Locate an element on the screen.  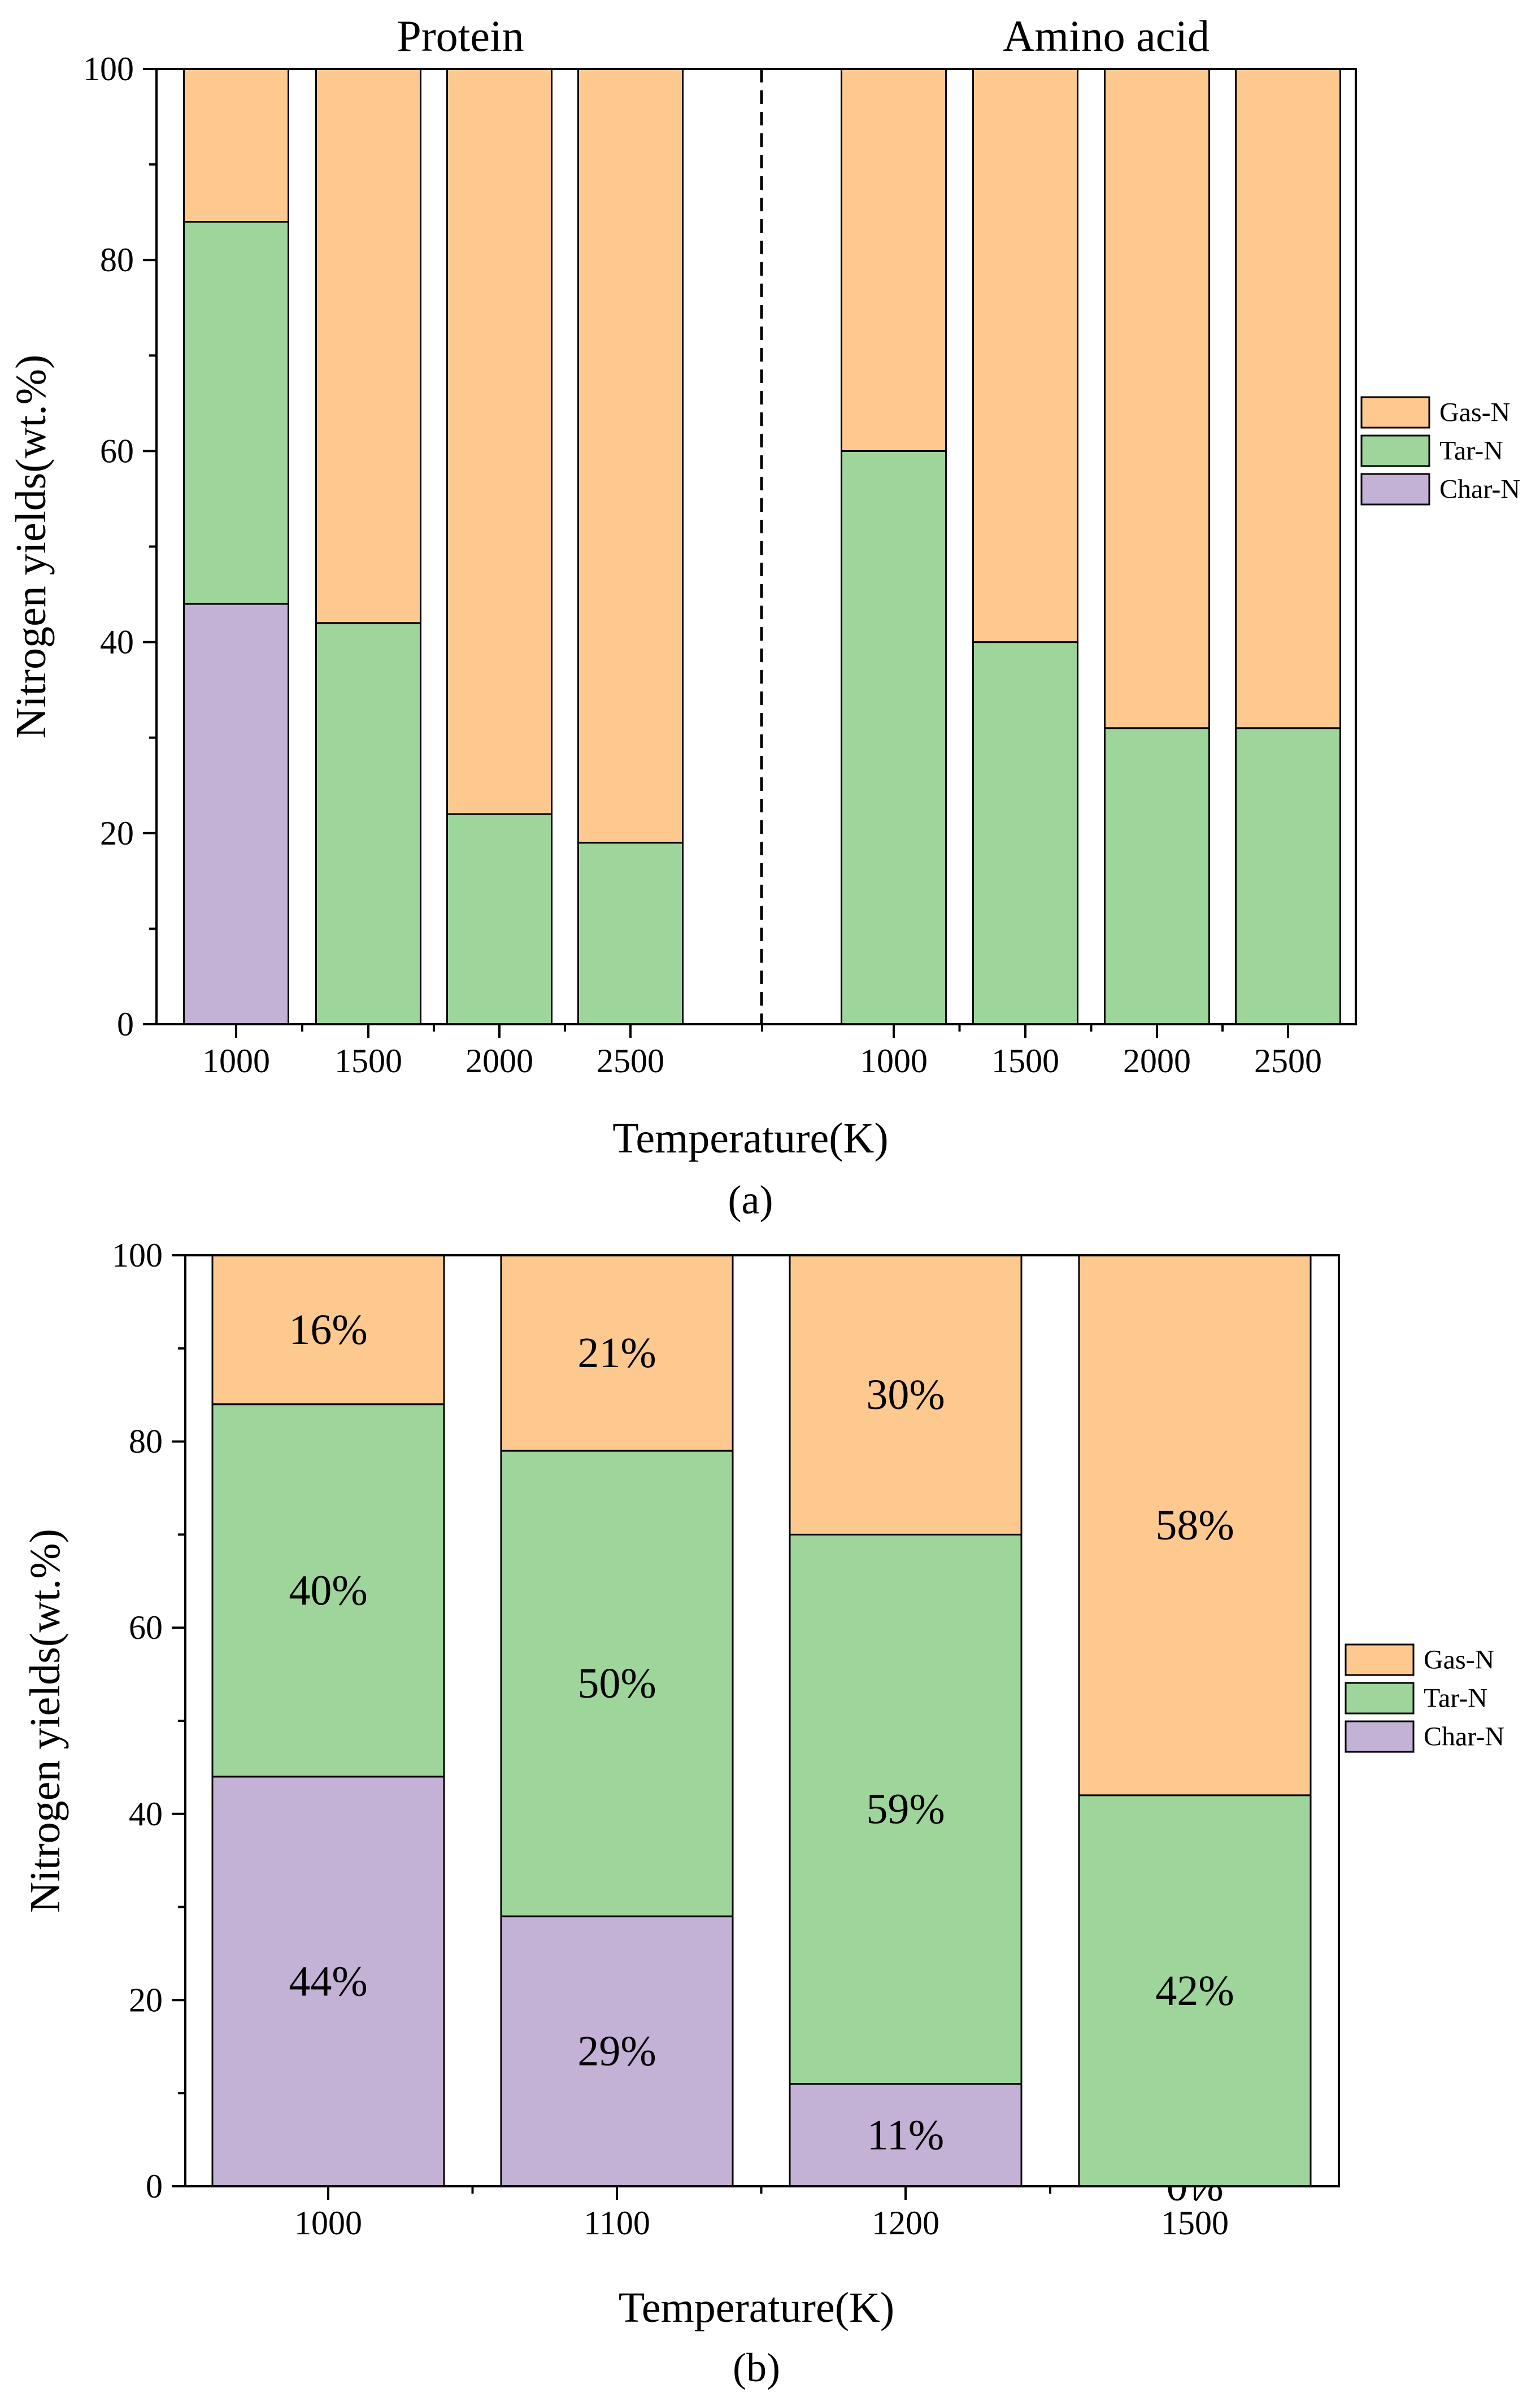
p1-x-tick-label-4: 2500 is located at coordinates (631, 1061).